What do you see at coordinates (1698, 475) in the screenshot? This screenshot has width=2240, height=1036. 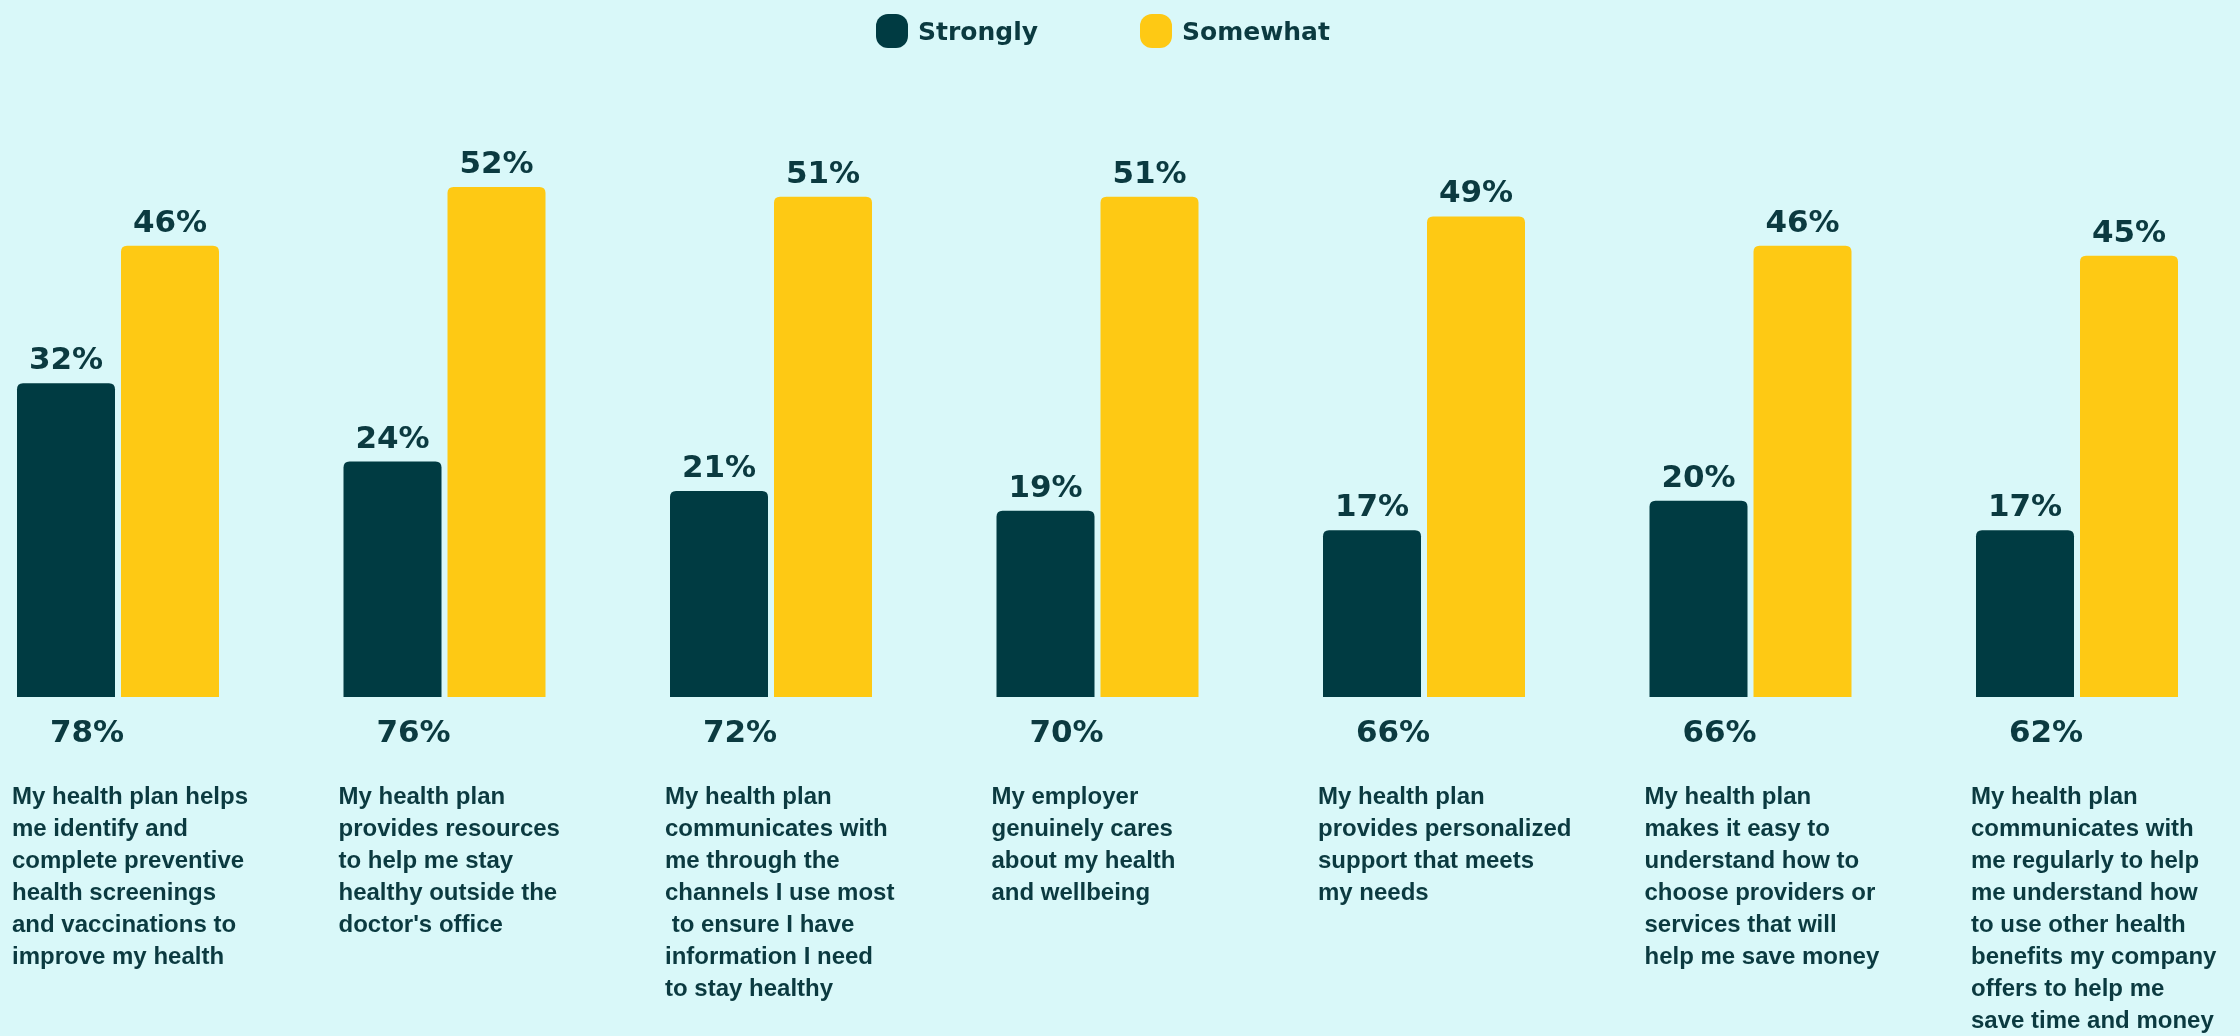 I see `data-label: 20%` at bounding box center [1698, 475].